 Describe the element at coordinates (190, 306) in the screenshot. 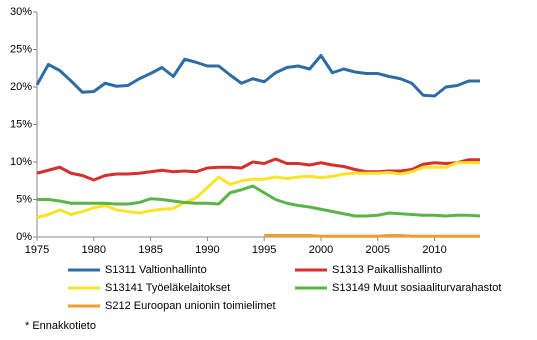

I see `legend-label: S212 Euroopan unionin toimielimet` at that location.